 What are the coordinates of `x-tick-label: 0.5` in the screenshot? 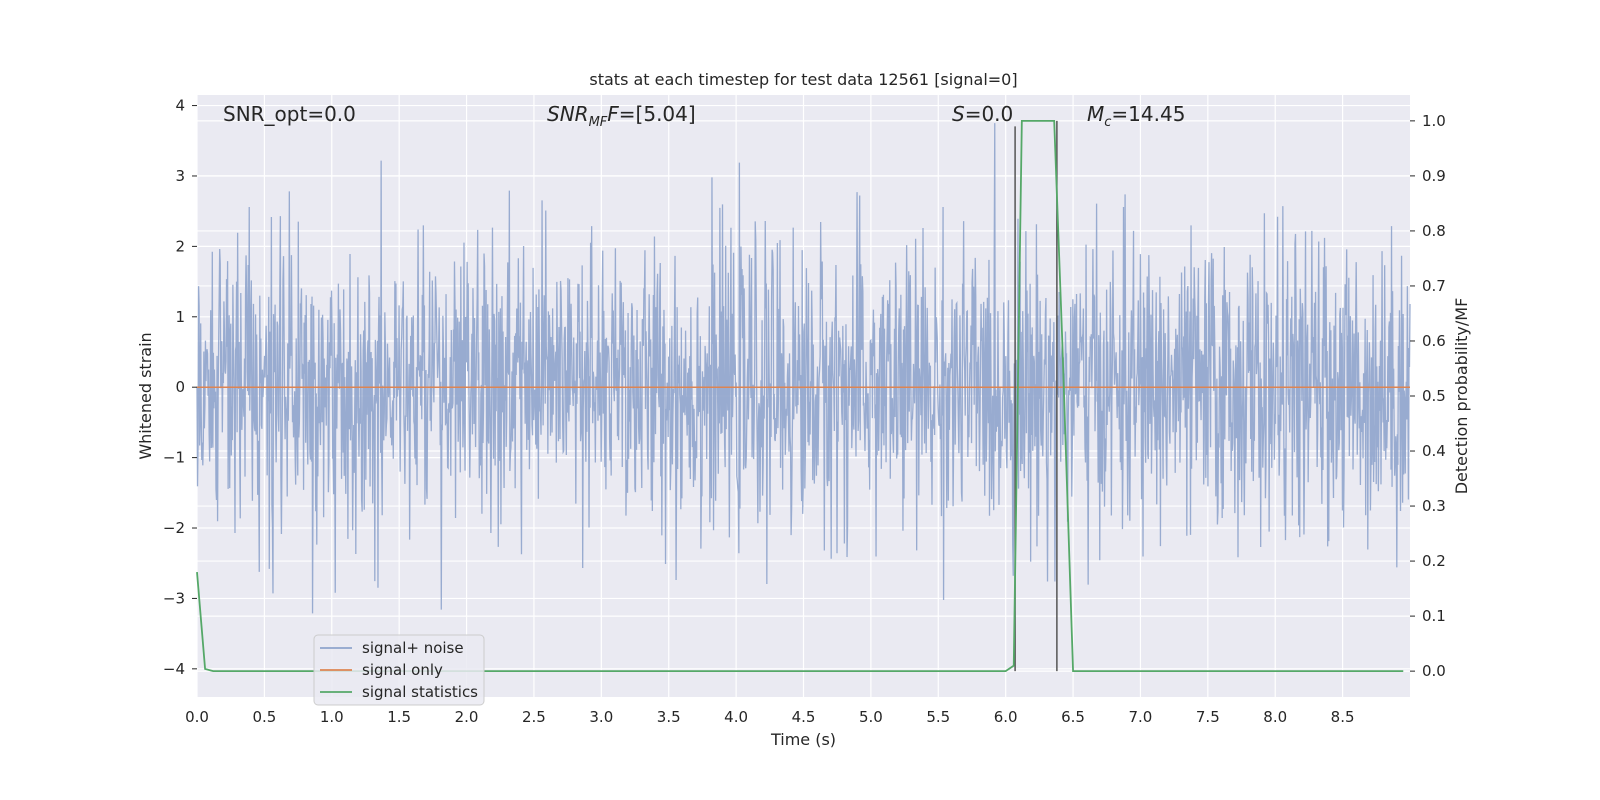 It's located at (264, 717).